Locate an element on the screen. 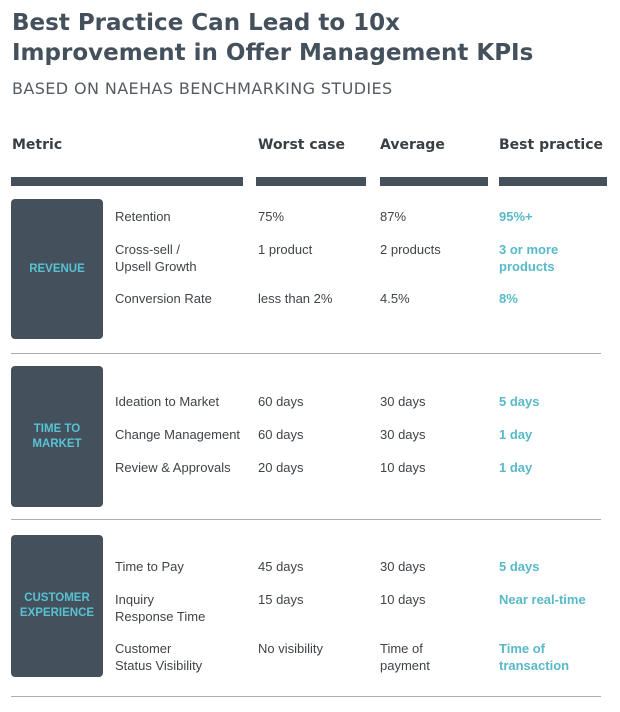  section-box-revenue: REVENUE is located at coordinates (57, 269).